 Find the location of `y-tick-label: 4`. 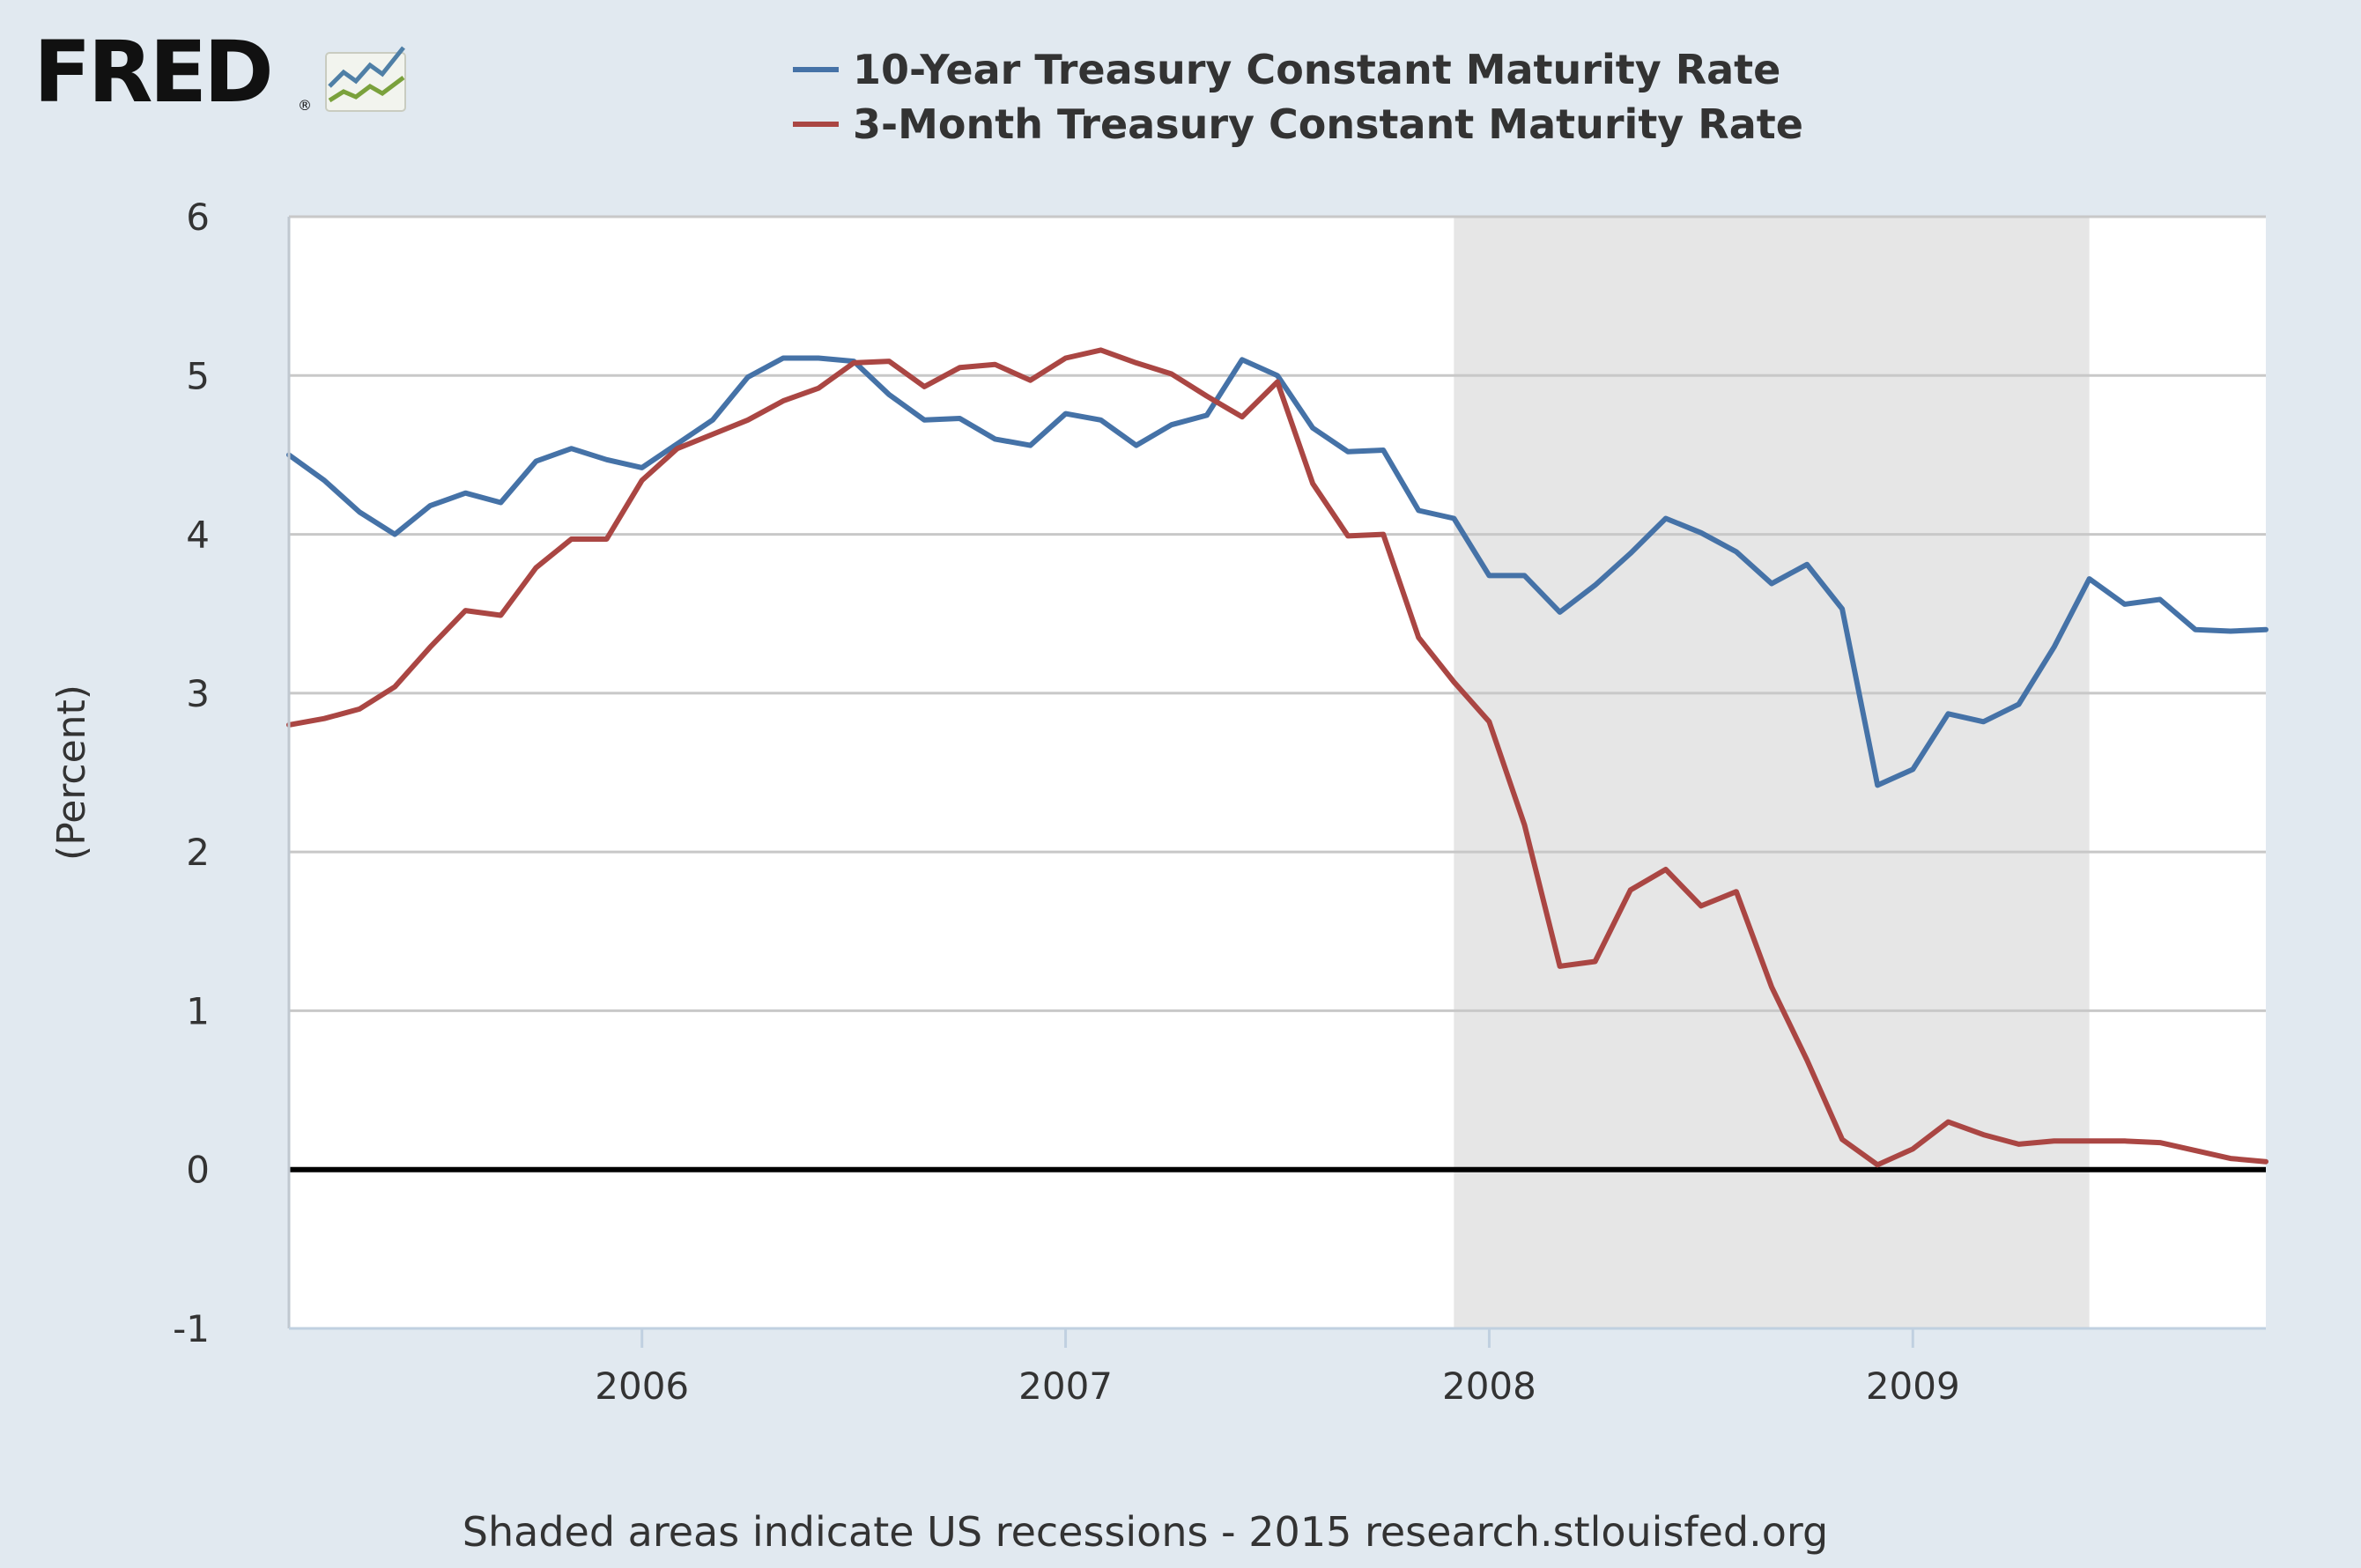

y-tick-label: 4 is located at coordinates (198, 535).